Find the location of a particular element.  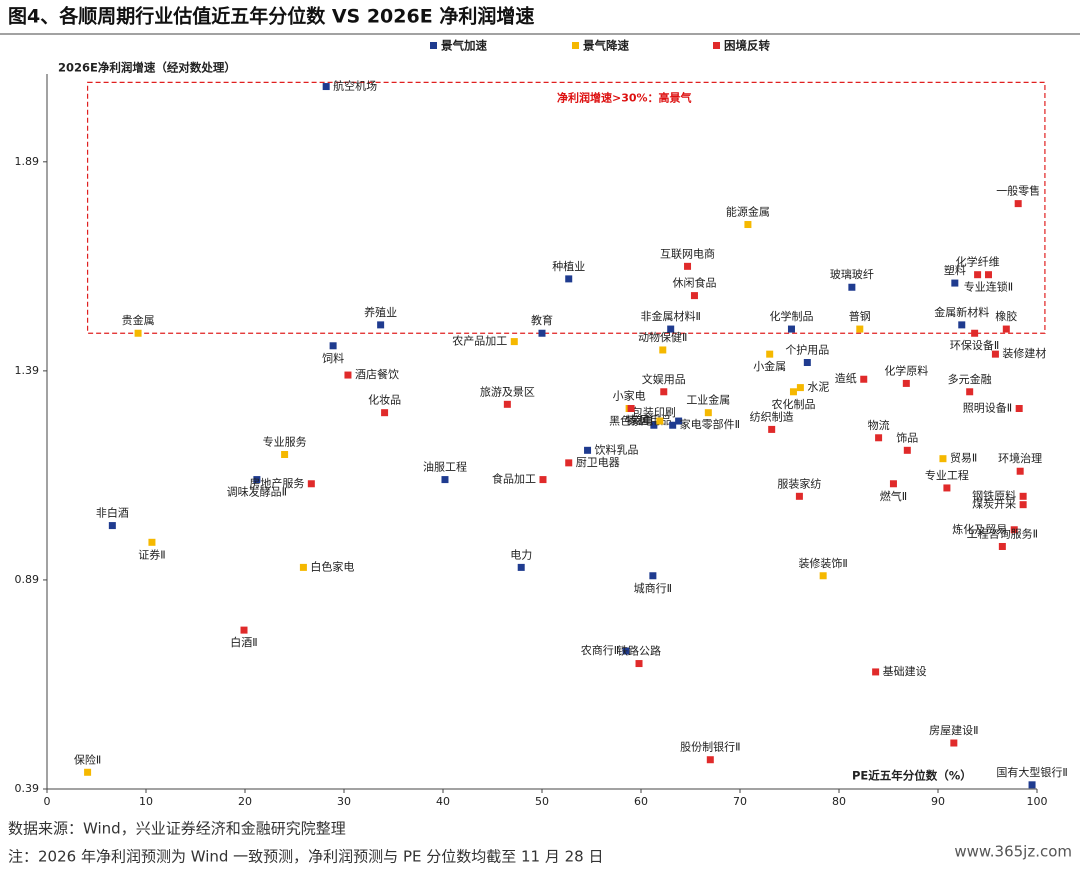

point-label: 装修装饰Ⅱ is located at coordinates (822, 563).